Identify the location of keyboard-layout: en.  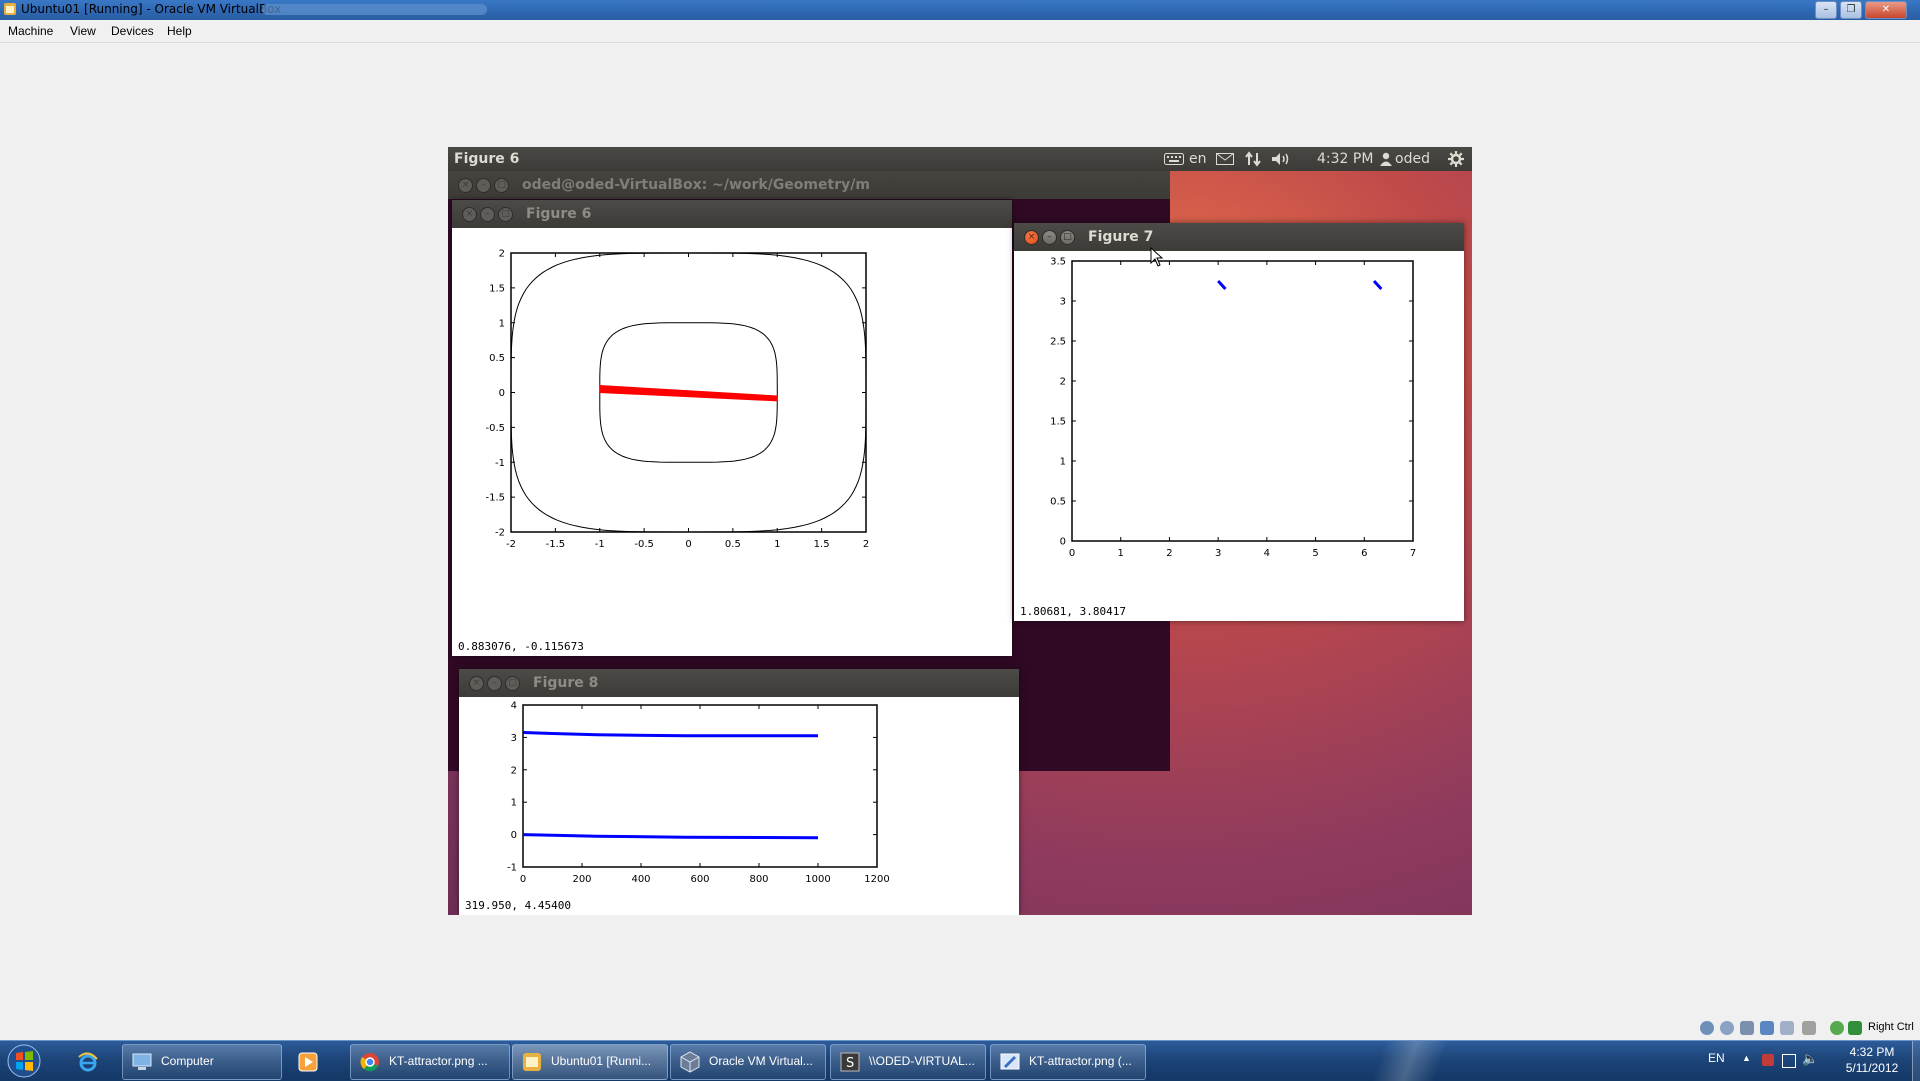
(1198, 159).